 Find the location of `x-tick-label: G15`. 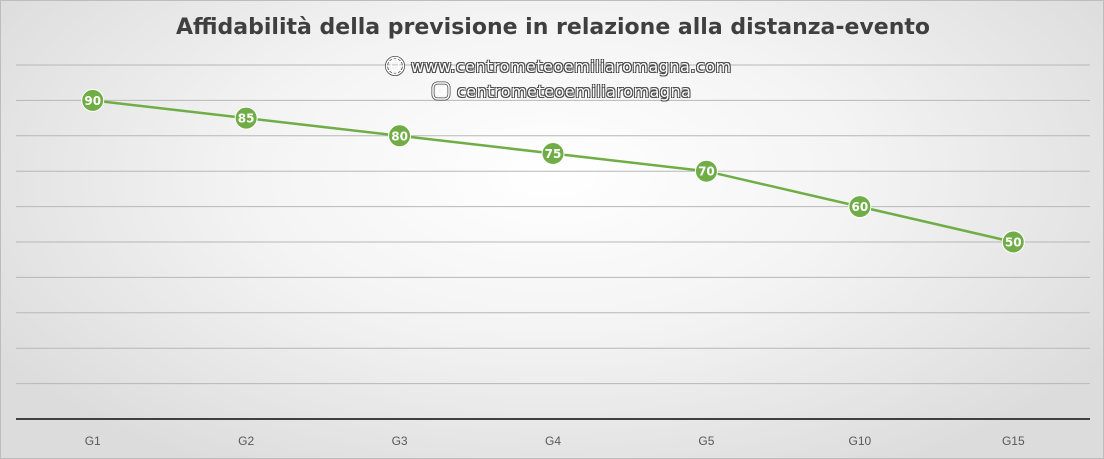

x-tick-label: G15 is located at coordinates (1013, 441).